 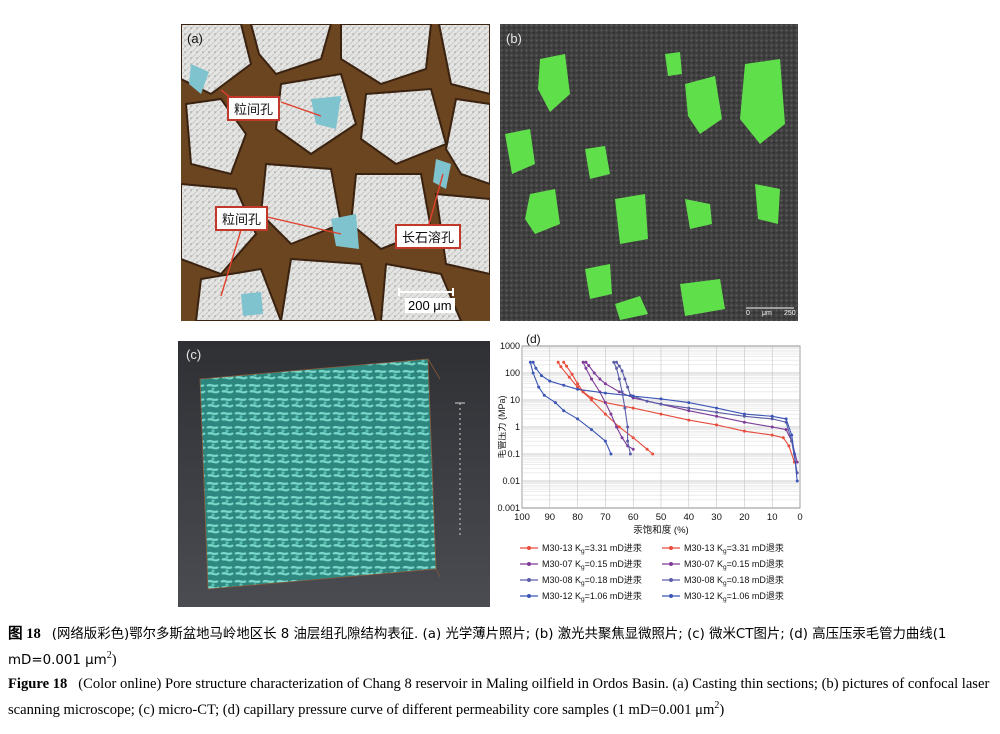 I want to click on legend-value: =0.18 mD进汞, so click(x=613, y=580).